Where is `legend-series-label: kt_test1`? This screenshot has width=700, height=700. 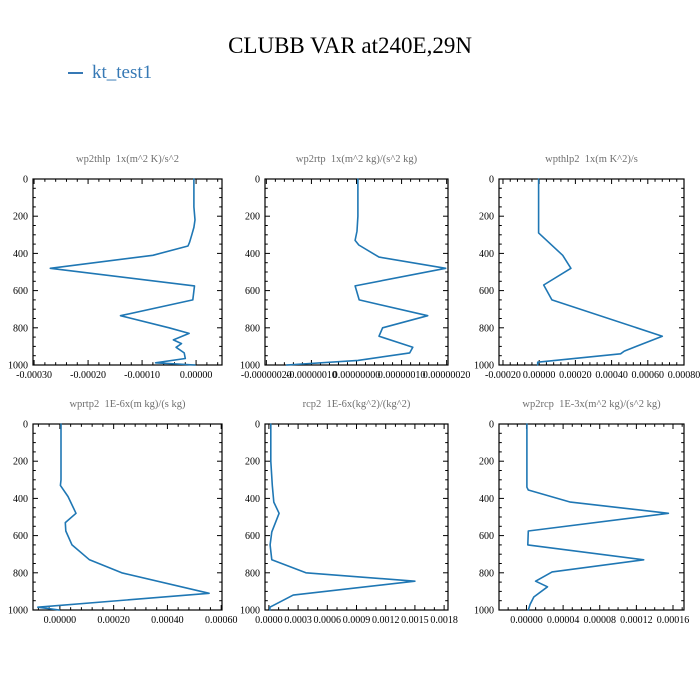
legend-series-label: kt_test1 is located at coordinates (122, 72).